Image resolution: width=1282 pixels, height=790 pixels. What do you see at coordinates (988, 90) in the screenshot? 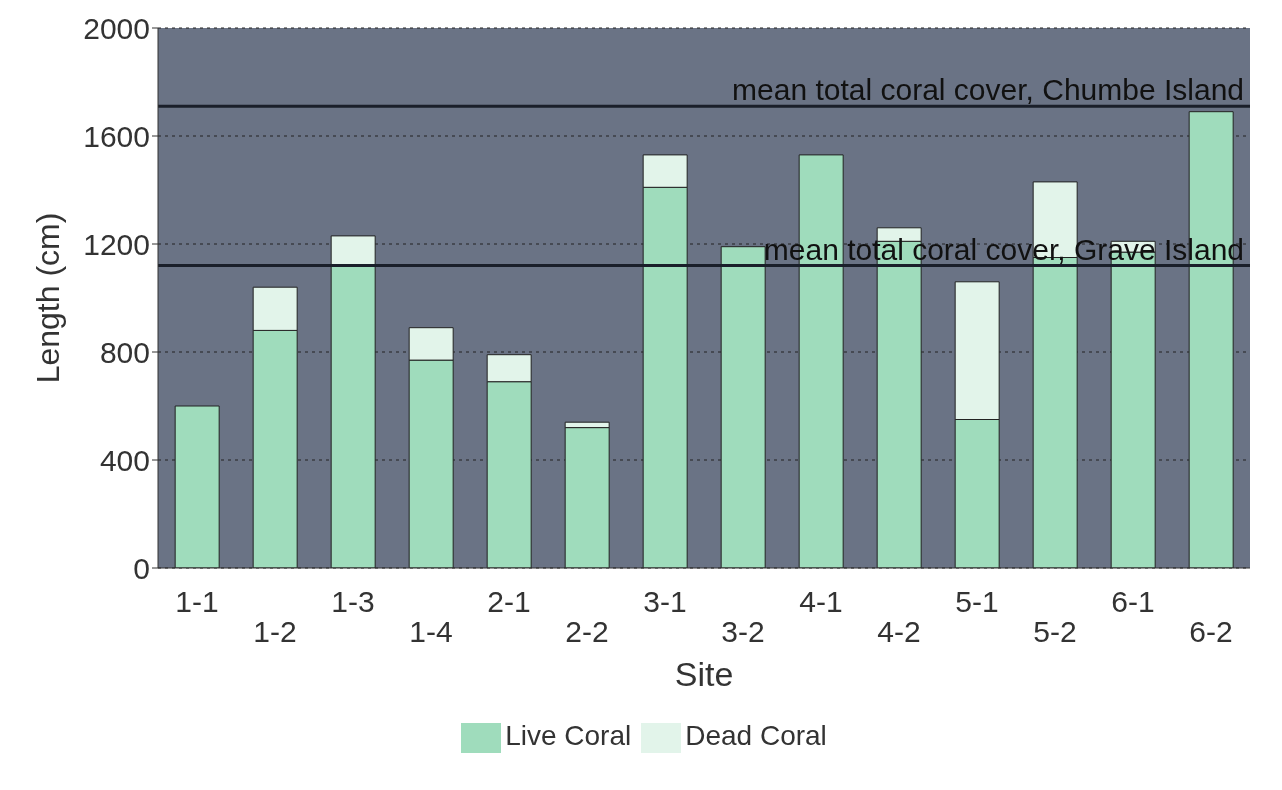
I see `ref-line-label: mean total coral cover, Chumbe Island` at bounding box center [988, 90].